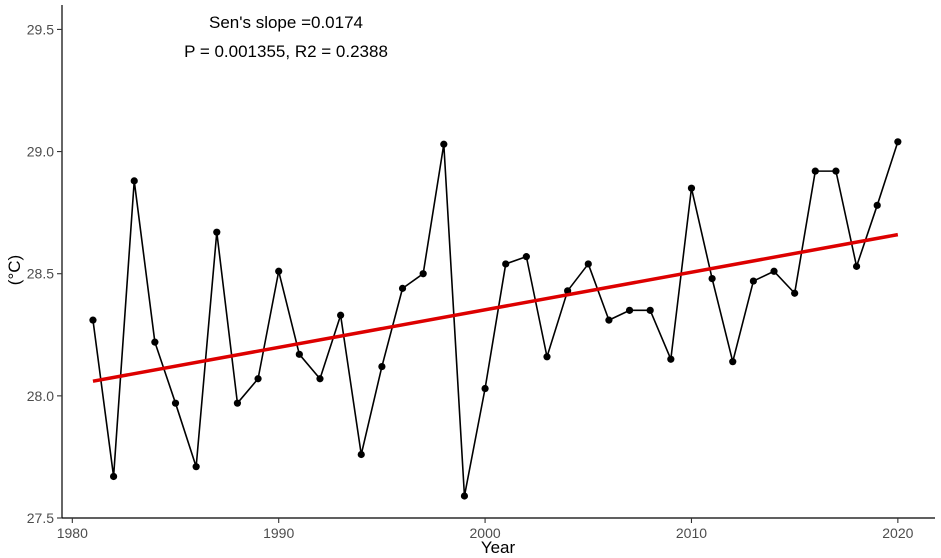  Describe the element at coordinates (286, 22) in the screenshot. I see `annotation-slope: Sen's slope =0.0174` at that location.